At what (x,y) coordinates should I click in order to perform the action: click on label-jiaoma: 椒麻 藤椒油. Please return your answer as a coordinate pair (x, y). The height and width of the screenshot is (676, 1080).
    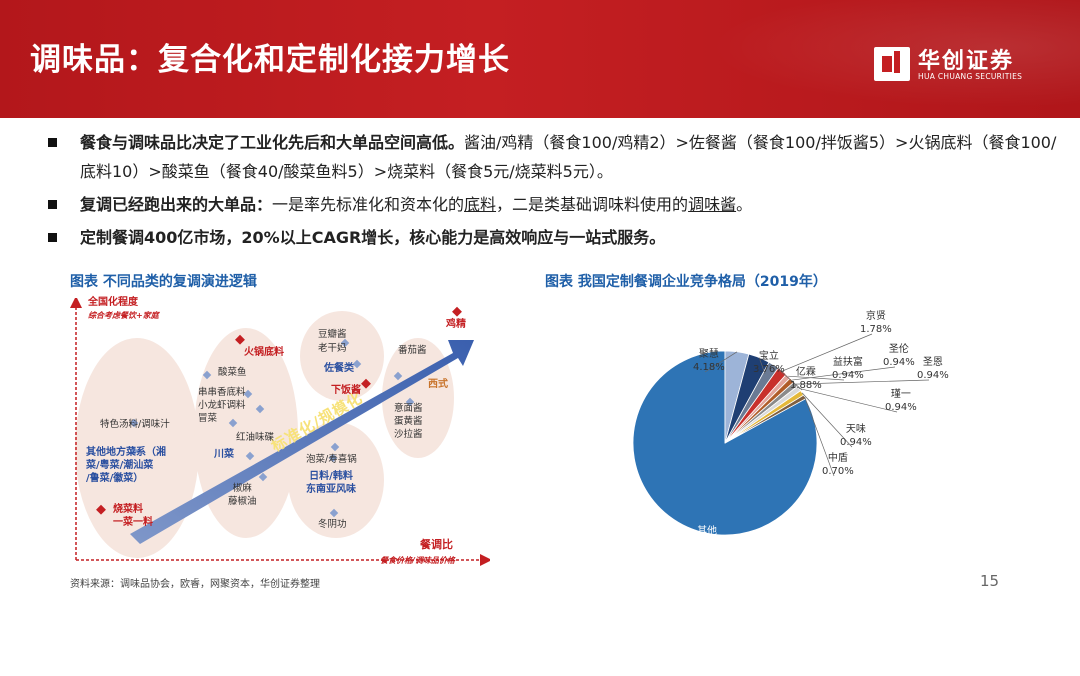
    Looking at the image, I should click on (242, 495).